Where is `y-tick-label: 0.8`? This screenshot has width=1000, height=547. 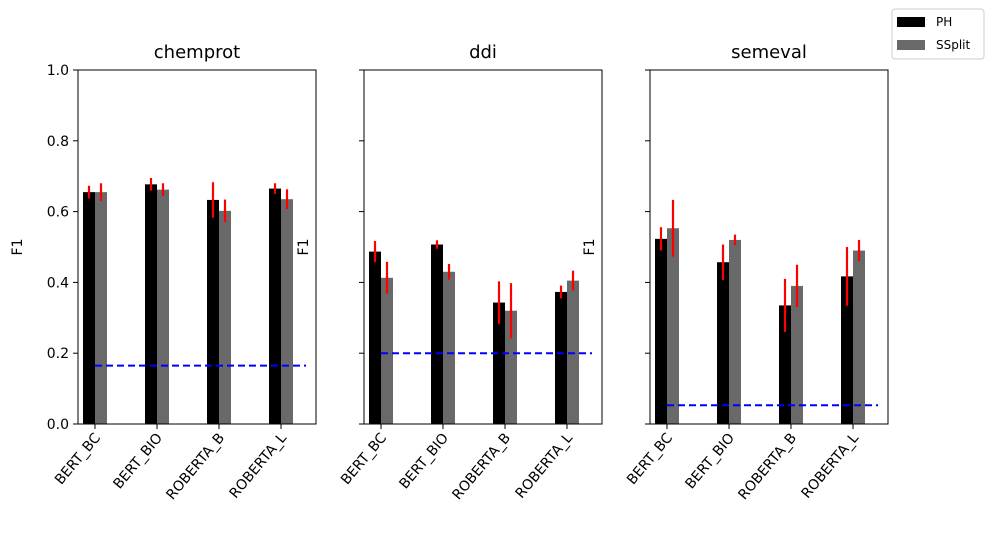 y-tick-label: 0.8 is located at coordinates (58, 142).